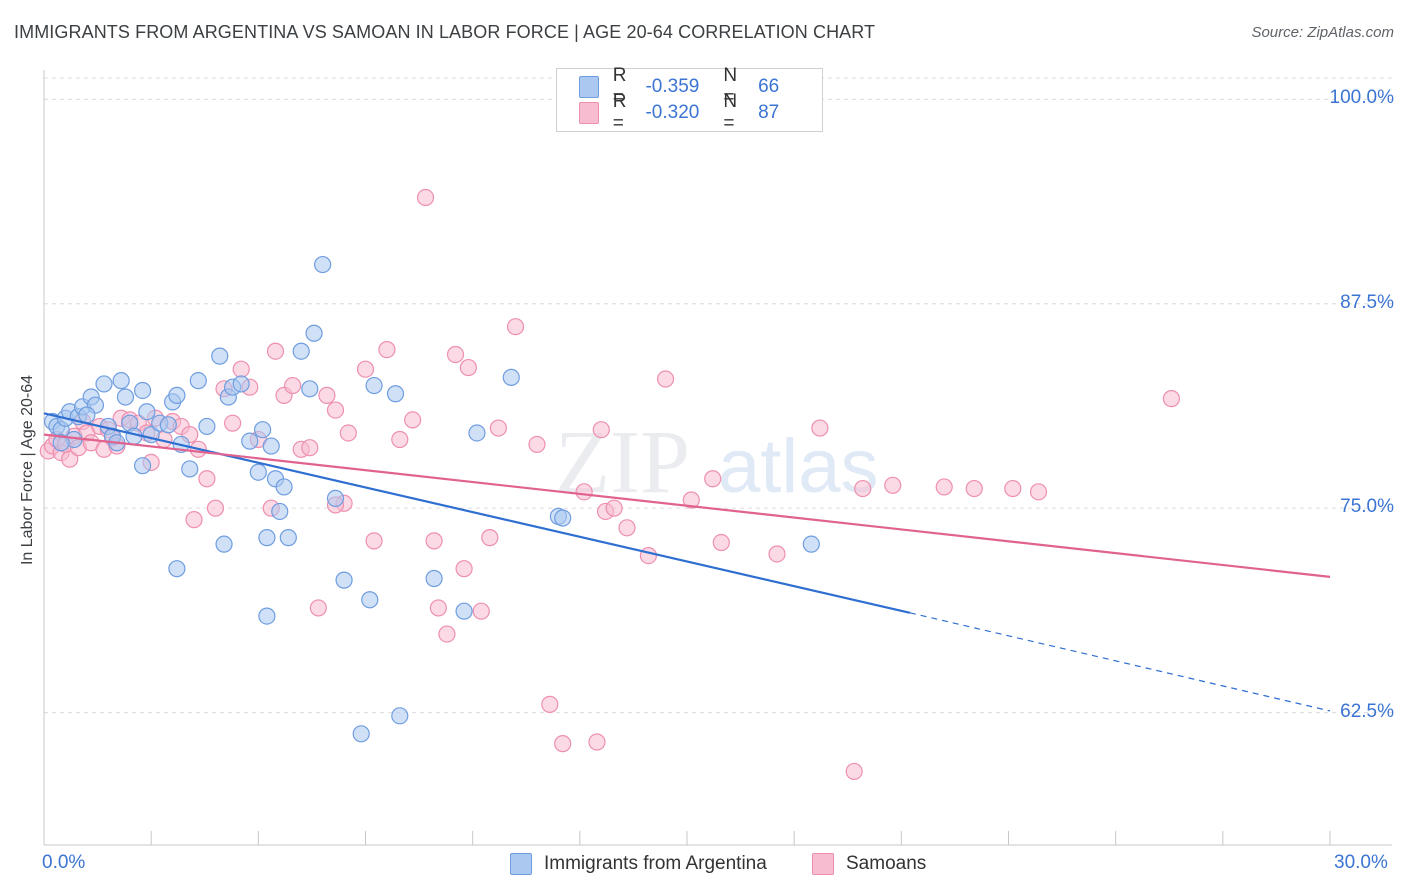  Describe the element at coordinates (655, 863) in the screenshot. I see `bottom-legend-label-argentina: Immigrants from Argentina` at that location.